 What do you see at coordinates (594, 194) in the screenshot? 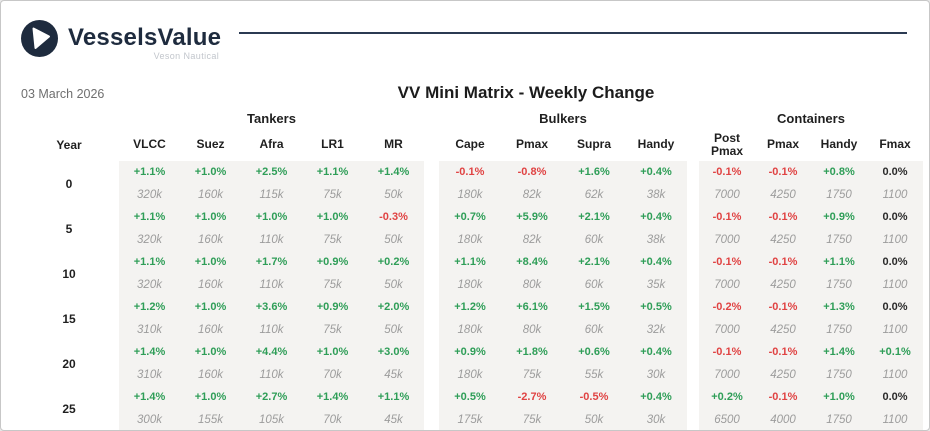
I see `value-cell: 62k` at bounding box center [594, 194].